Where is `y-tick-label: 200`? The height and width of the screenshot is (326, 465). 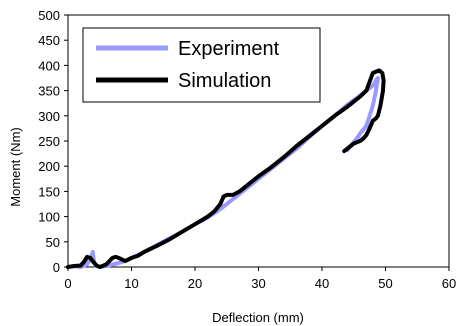
y-tick-label: 200 is located at coordinates (49, 166).